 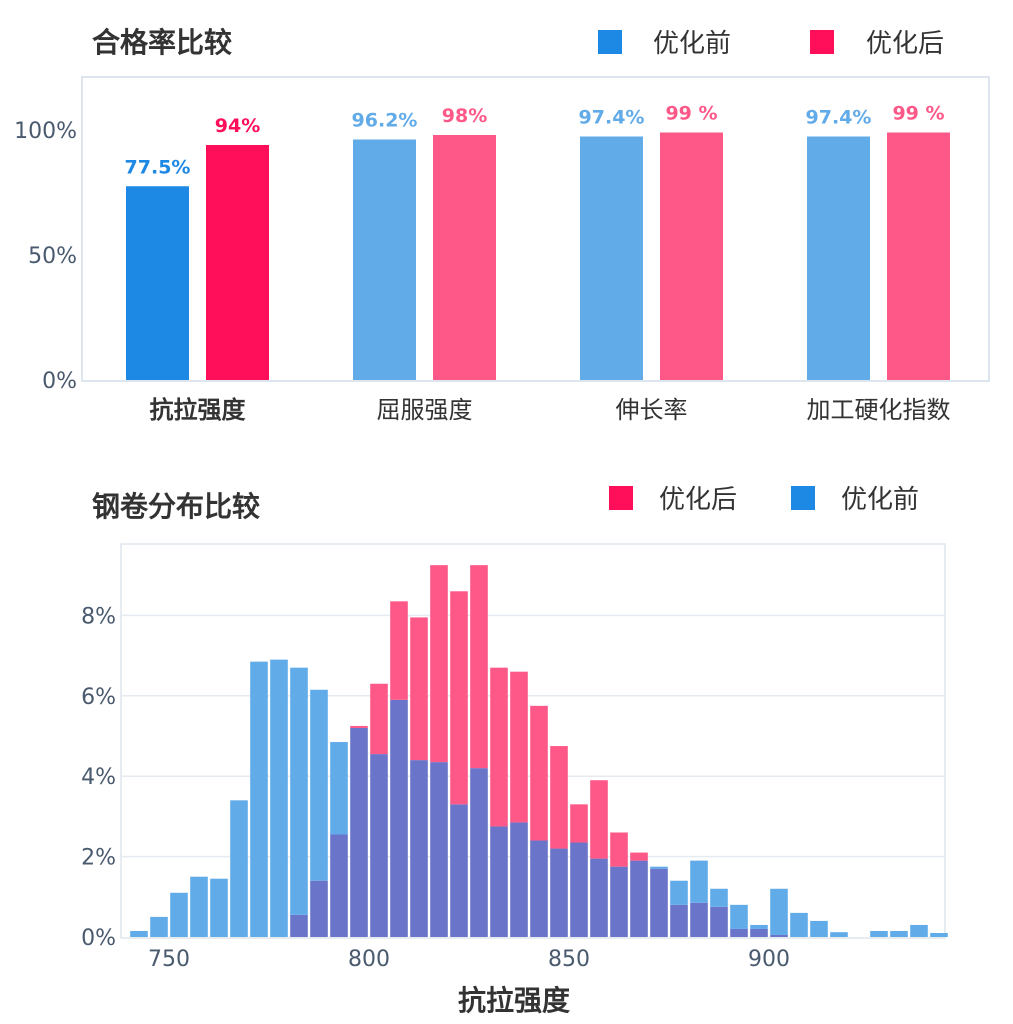 What do you see at coordinates (769, 959) in the screenshot?
I see `chart2-x-tick-label: 900` at bounding box center [769, 959].